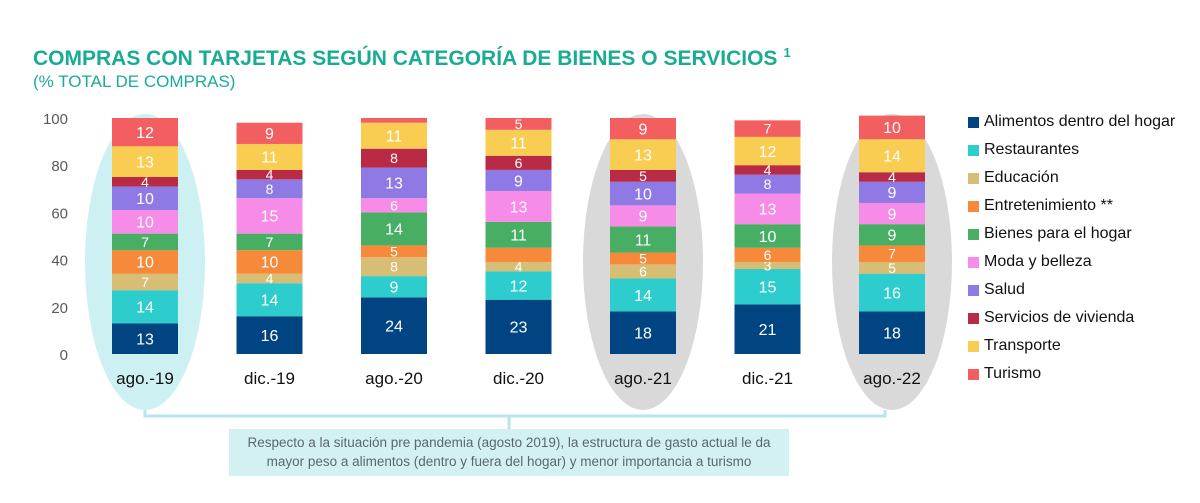 The image size is (1200, 503). What do you see at coordinates (643, 332) in the screenshot?
I see `bar-segment-ago.-21-0` at bounding box center [643, 332].